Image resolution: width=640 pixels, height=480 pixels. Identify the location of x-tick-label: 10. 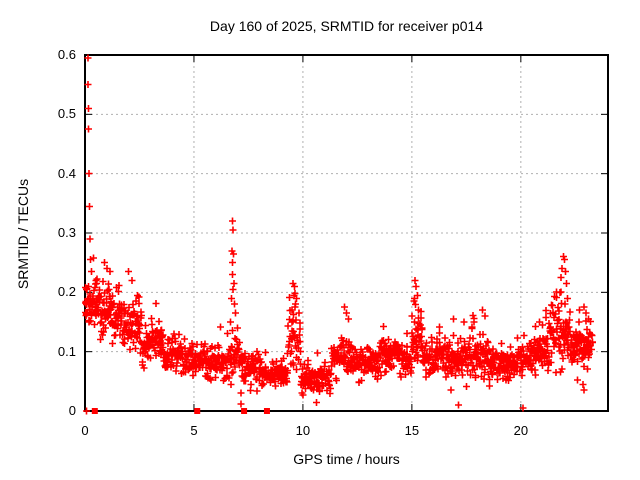
(303, 430).